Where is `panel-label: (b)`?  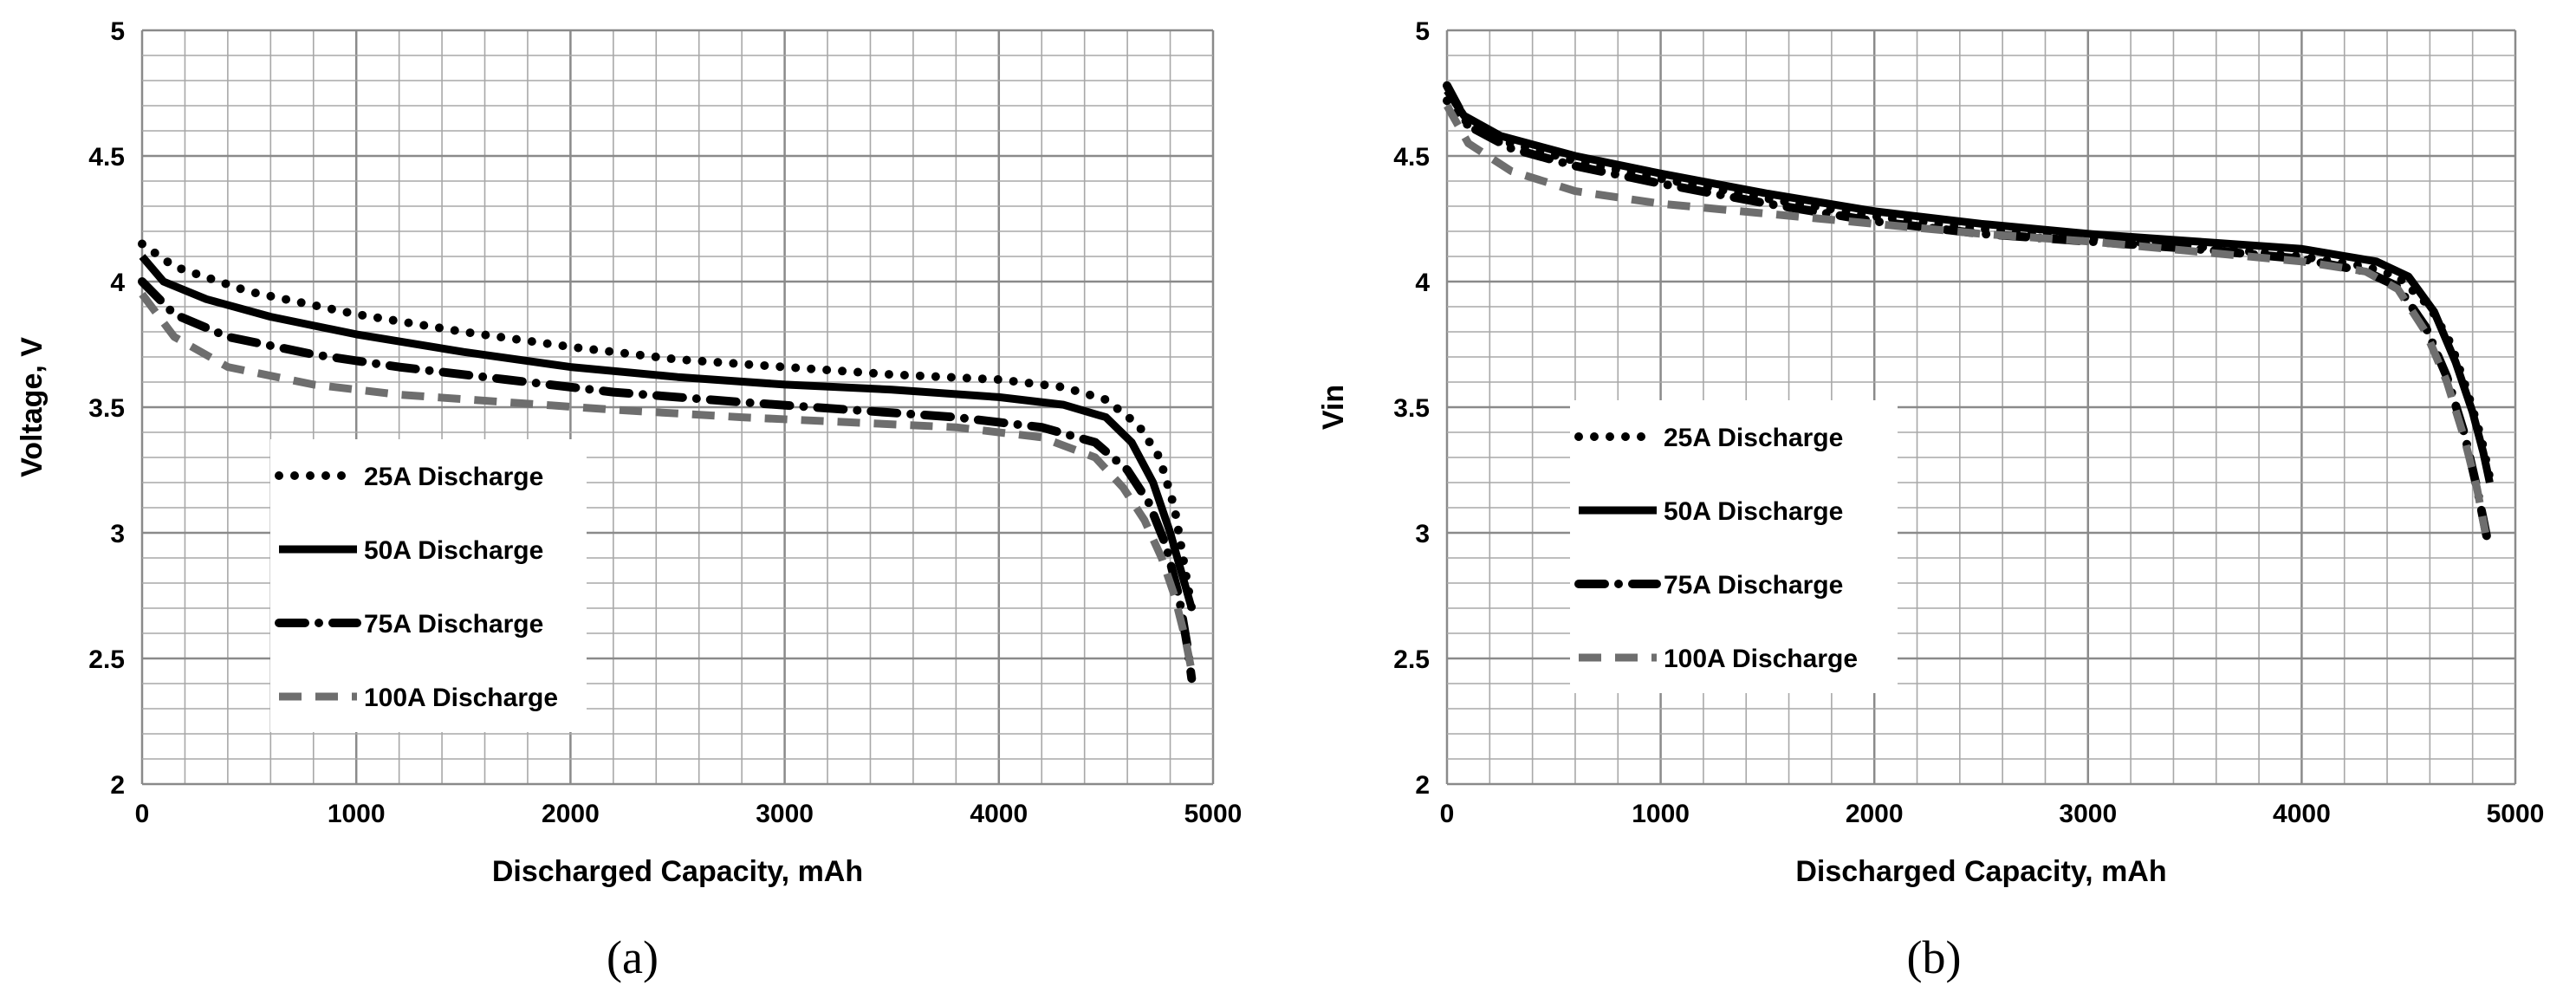
panel-label: (b) is located at coordinates (1935, 957).